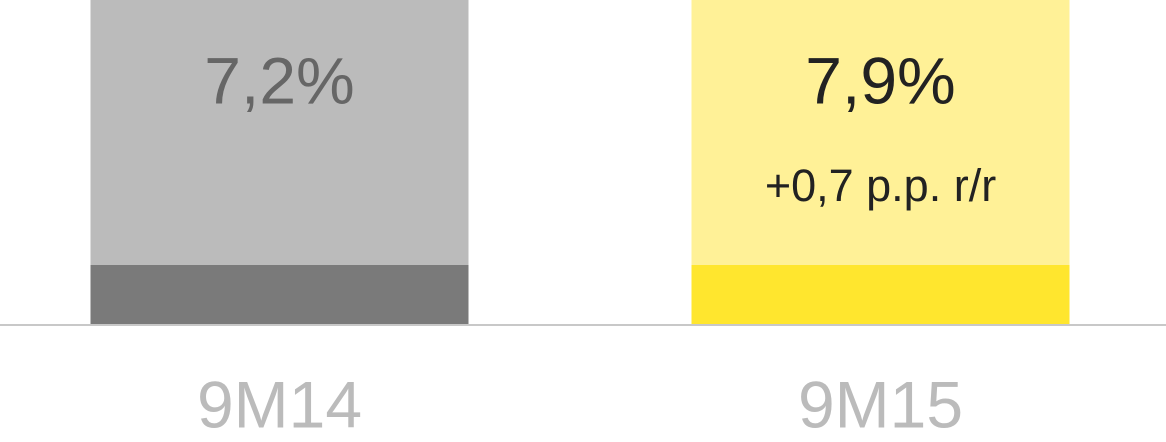 The image size is (1166, 442). I want to click on value-label: 7,9%, so click(880, 80).